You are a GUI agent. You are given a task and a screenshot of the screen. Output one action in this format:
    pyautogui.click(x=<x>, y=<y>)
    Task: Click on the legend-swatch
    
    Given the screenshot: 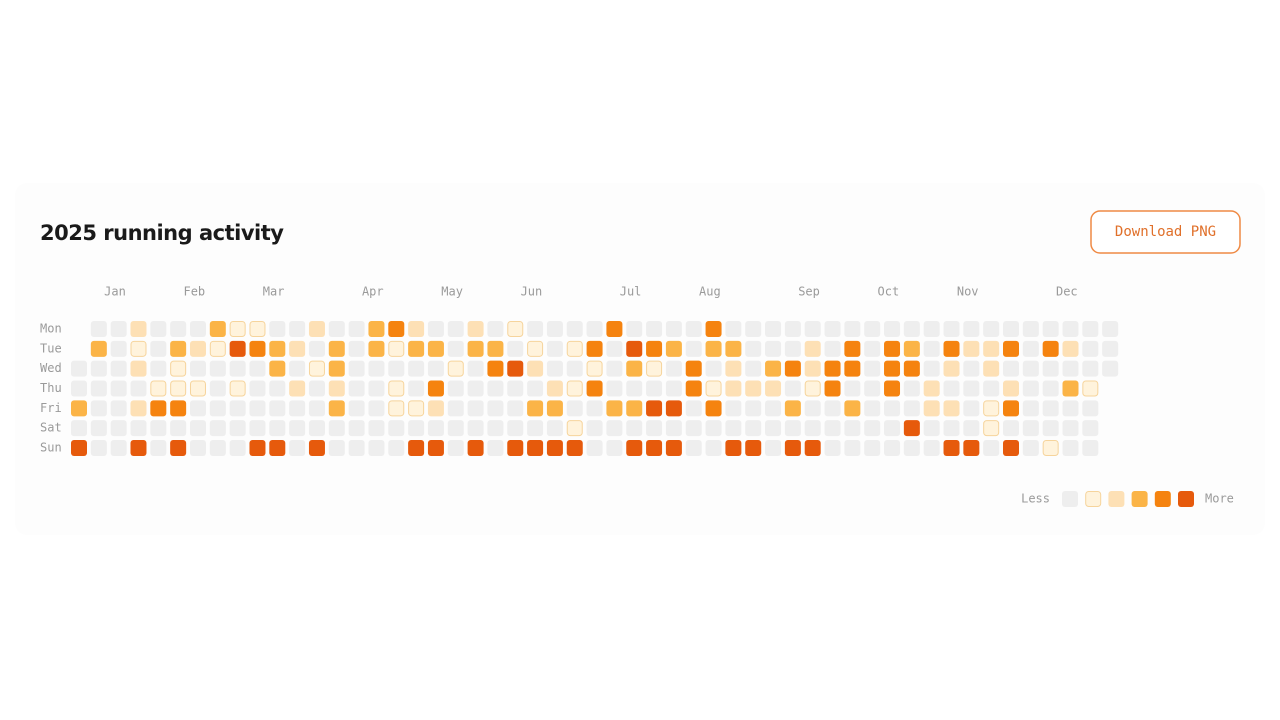 What is the action you would take?
    pyautogui.click(x=1070, y=499)
    